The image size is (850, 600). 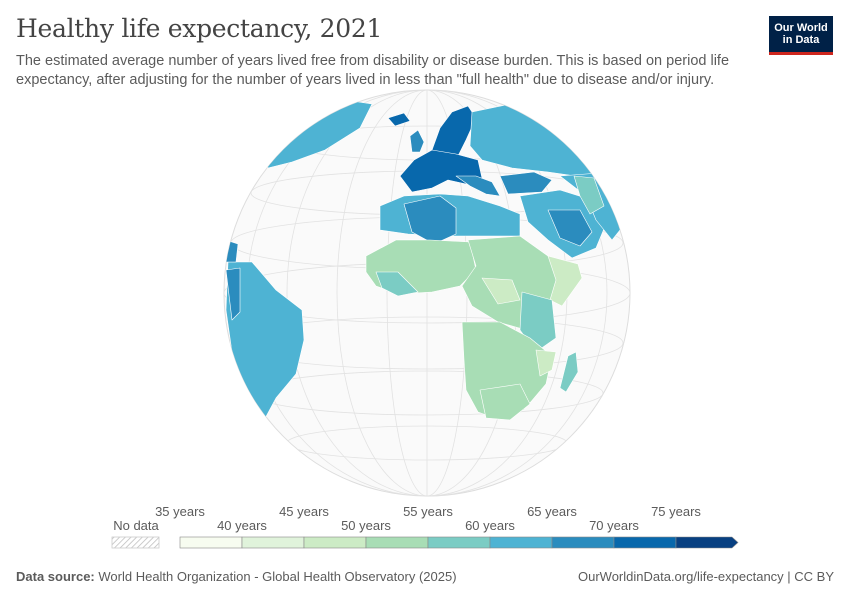 I want to click on region-madagascar, so click(x=569, y=372).